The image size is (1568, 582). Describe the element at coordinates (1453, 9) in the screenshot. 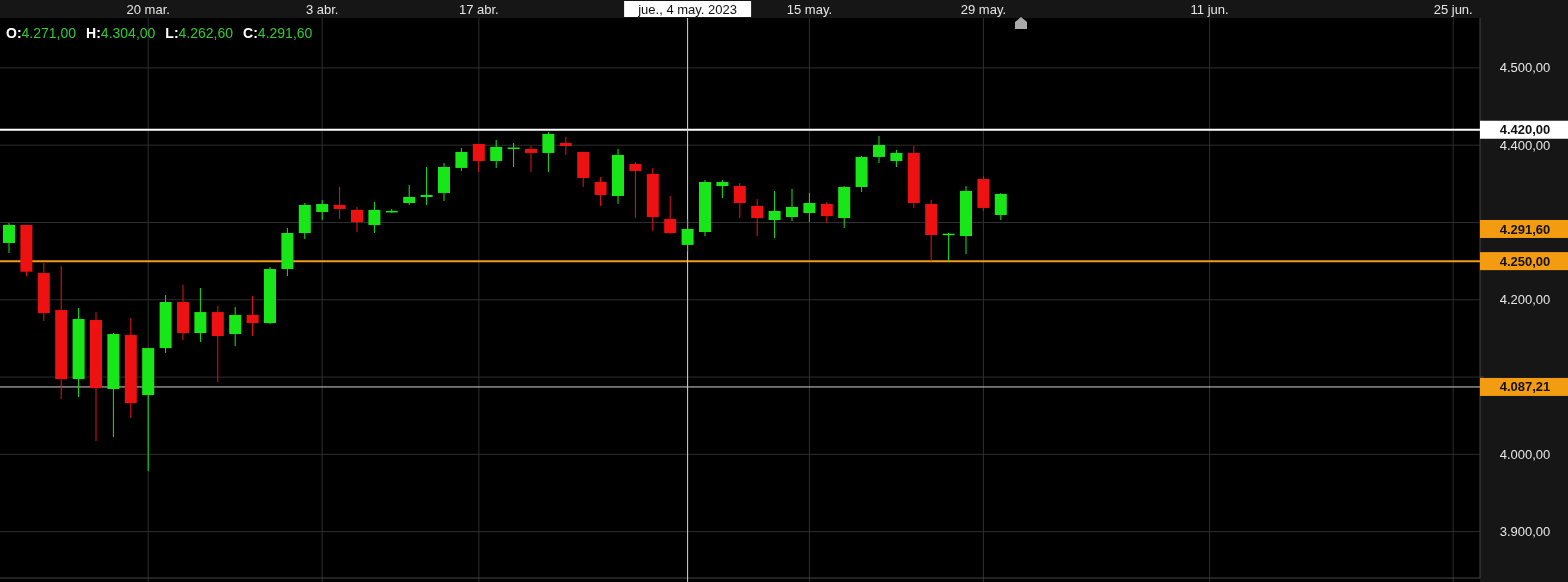

I see `x-tick-label: 25 jun.` at that location.